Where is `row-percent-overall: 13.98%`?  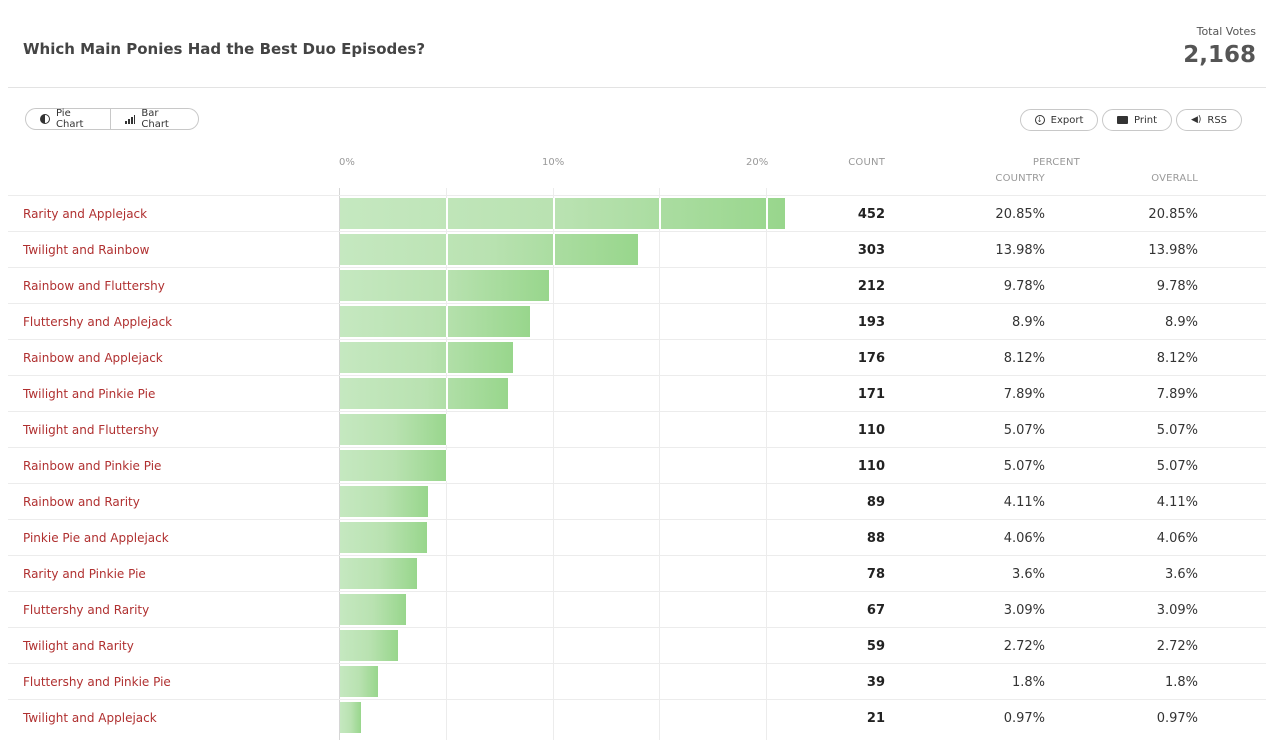 row-percent-overall: 13.98% is located at coordinates (1173, 250).